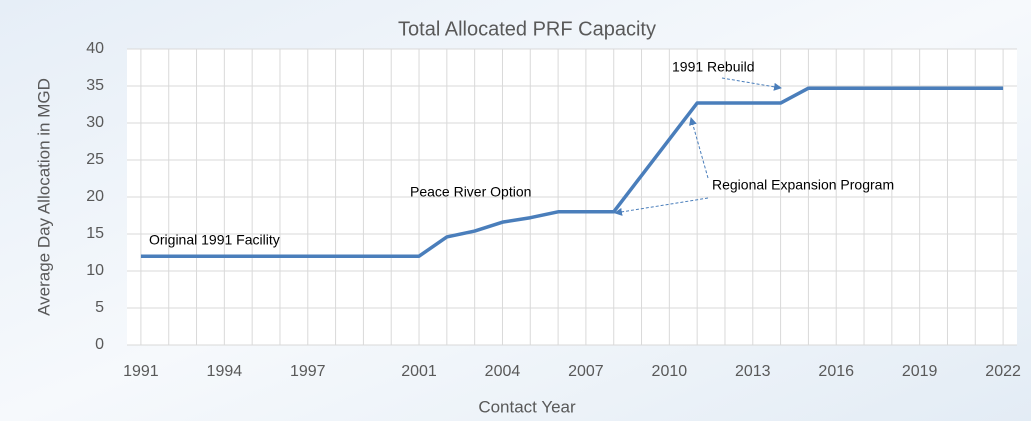  I want to click on x-tick-label: 2022, so click(1003, 371).